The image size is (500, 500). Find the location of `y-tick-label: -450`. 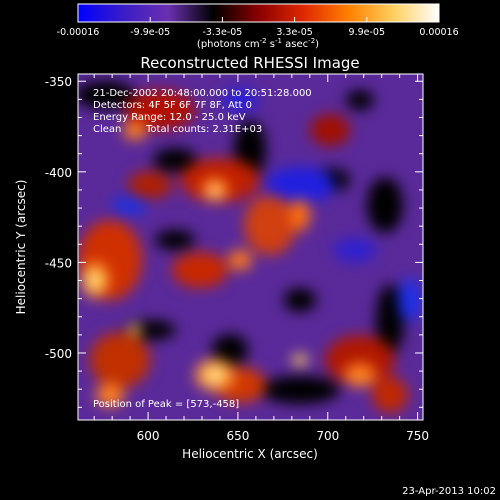

y-tick-label: -450 is located at coordinates (58, 263).